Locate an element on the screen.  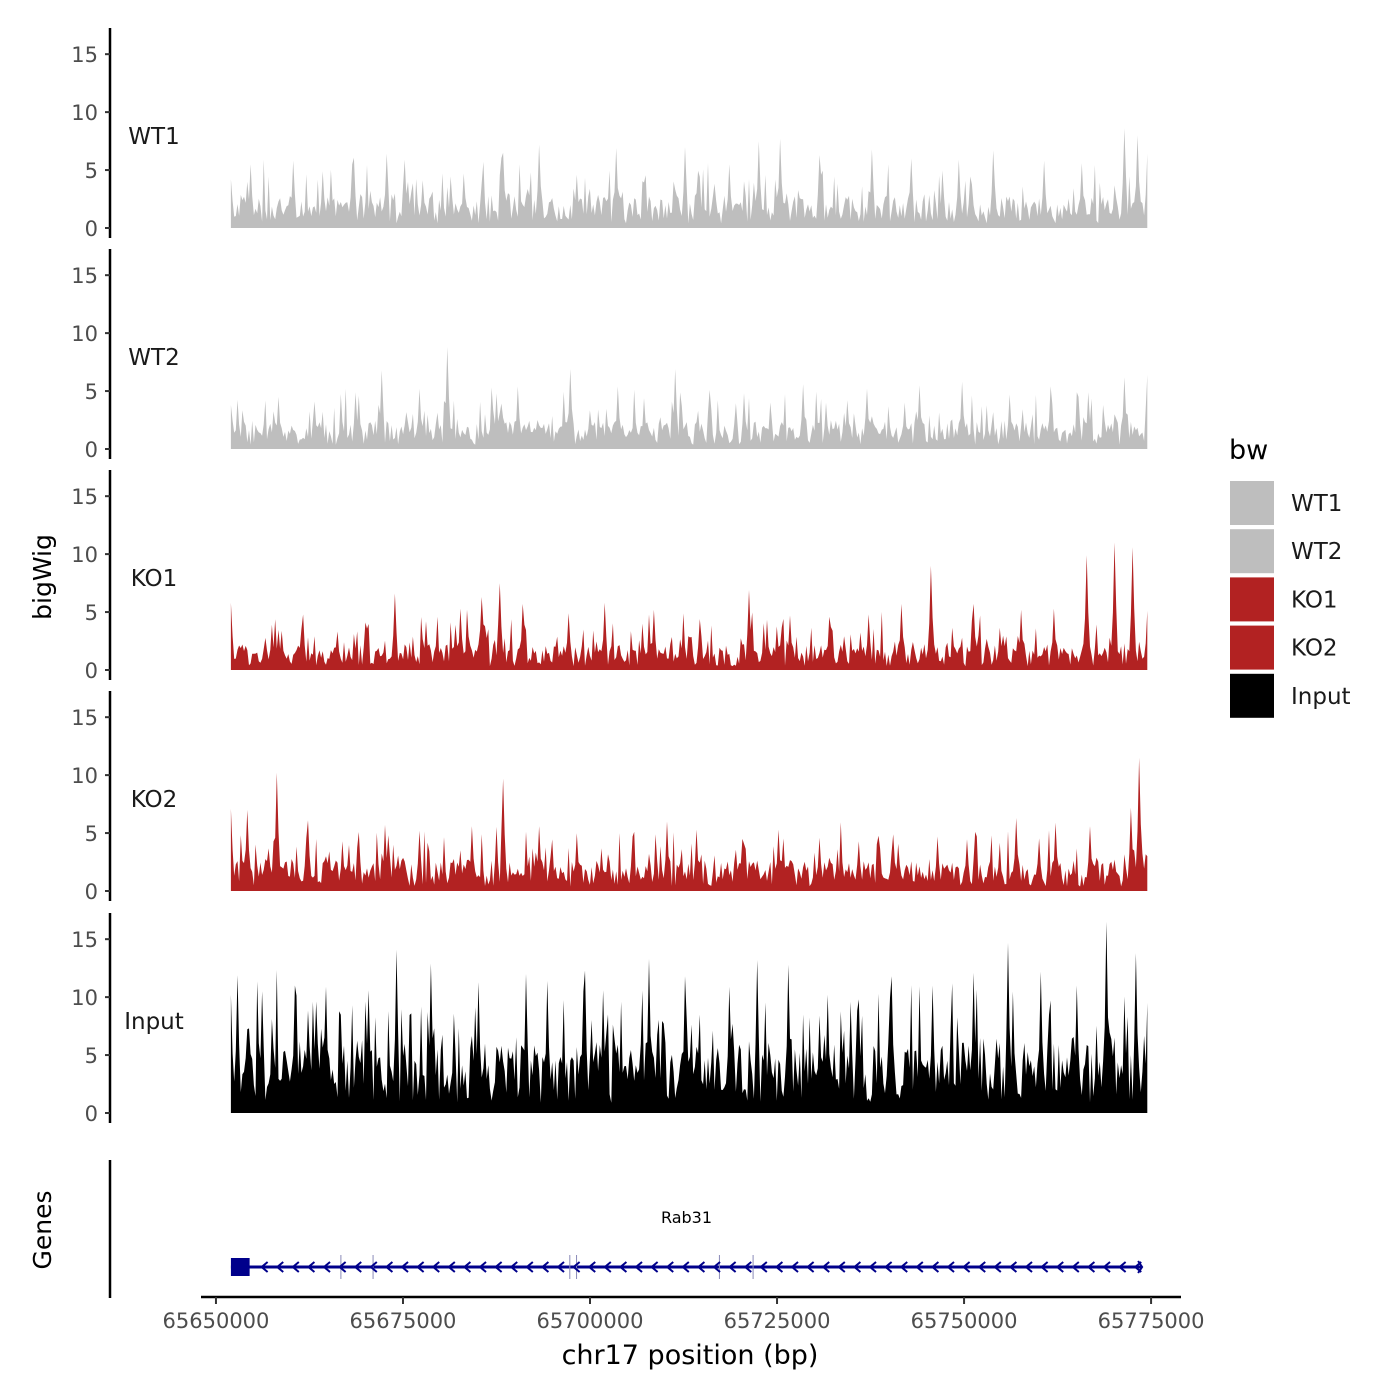
track-label: KO2 is located at coordinates (154, 800).